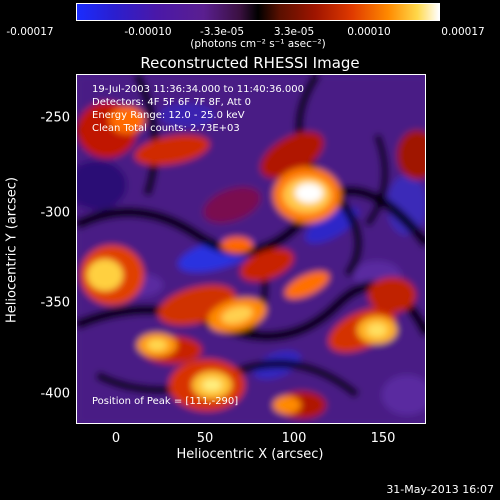 Image resolution: width=500 pixels, height=500 pixels. What do you see at coordinates (148, 32) in the screenshot?
I see `colorbar-tick: -0.00010` at bounding box center [148, 32].